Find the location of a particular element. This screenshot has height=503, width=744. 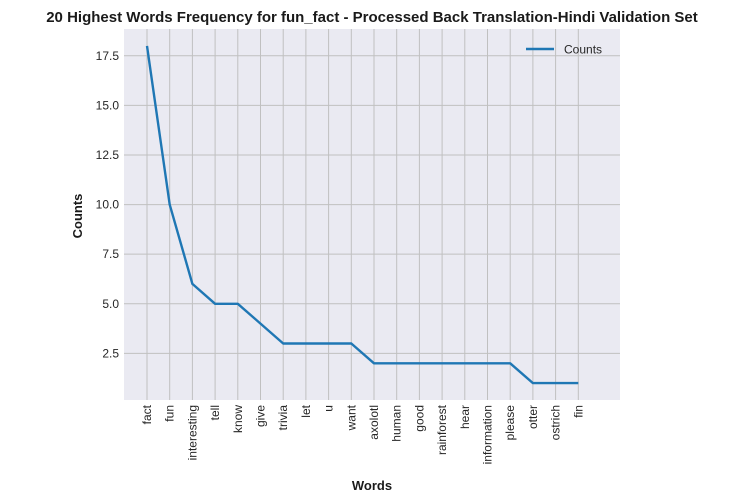

x-tick-label: human is located at coordinates (397, 423).